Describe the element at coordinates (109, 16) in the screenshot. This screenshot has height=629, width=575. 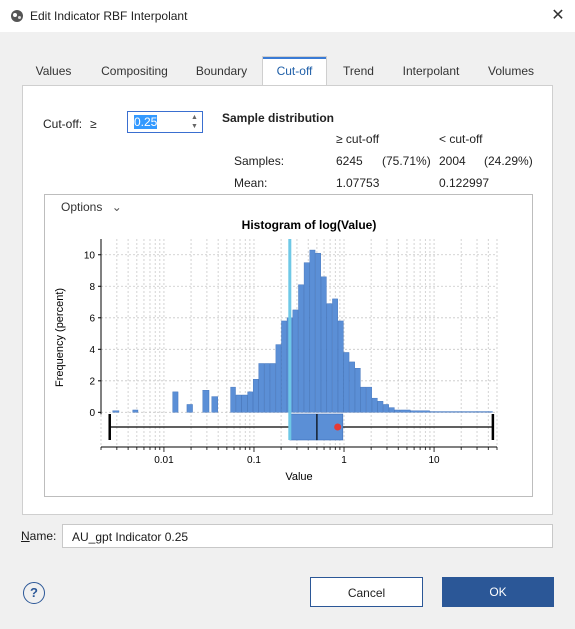
I see `window-title: Edit Indicator RBF Interpolant` at that location.